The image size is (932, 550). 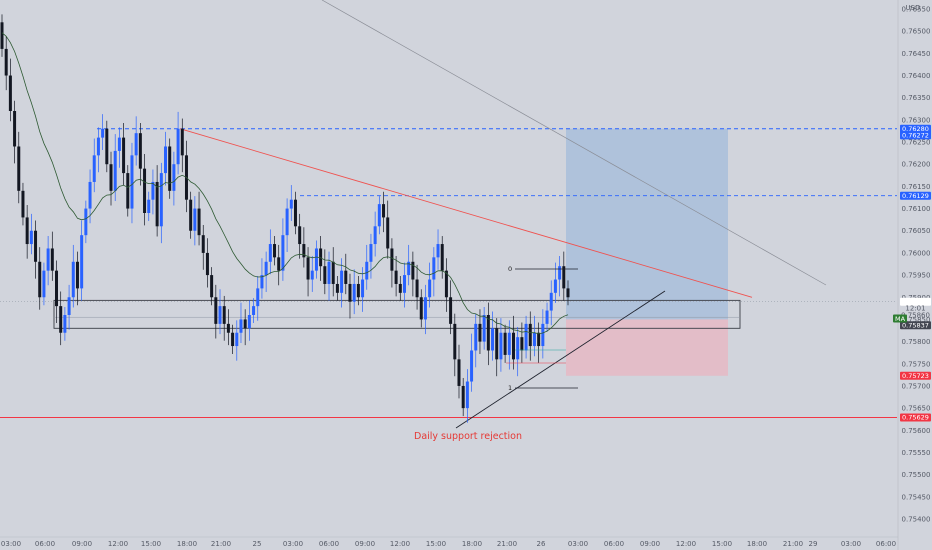 I want to click on price-axis-bg, so click(x=915, y=275).